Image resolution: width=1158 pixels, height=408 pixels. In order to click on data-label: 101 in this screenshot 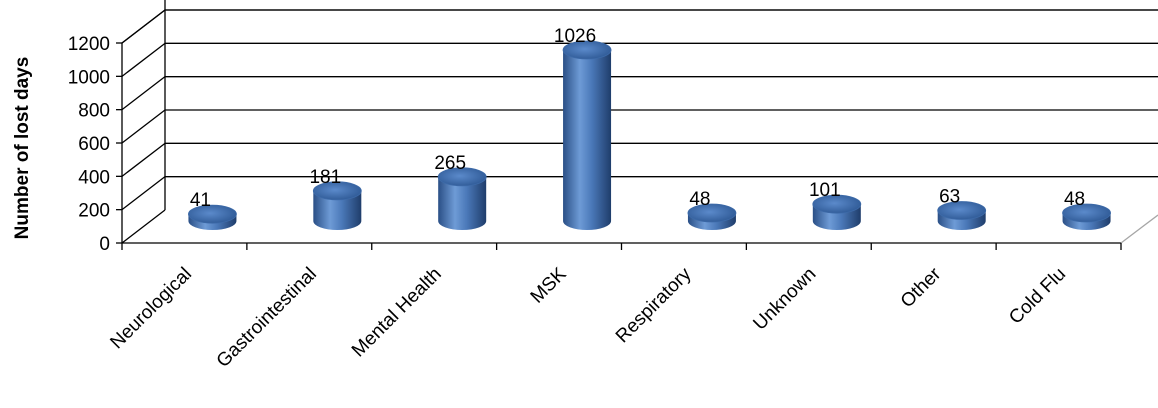, I will do `click(825, 190)`.